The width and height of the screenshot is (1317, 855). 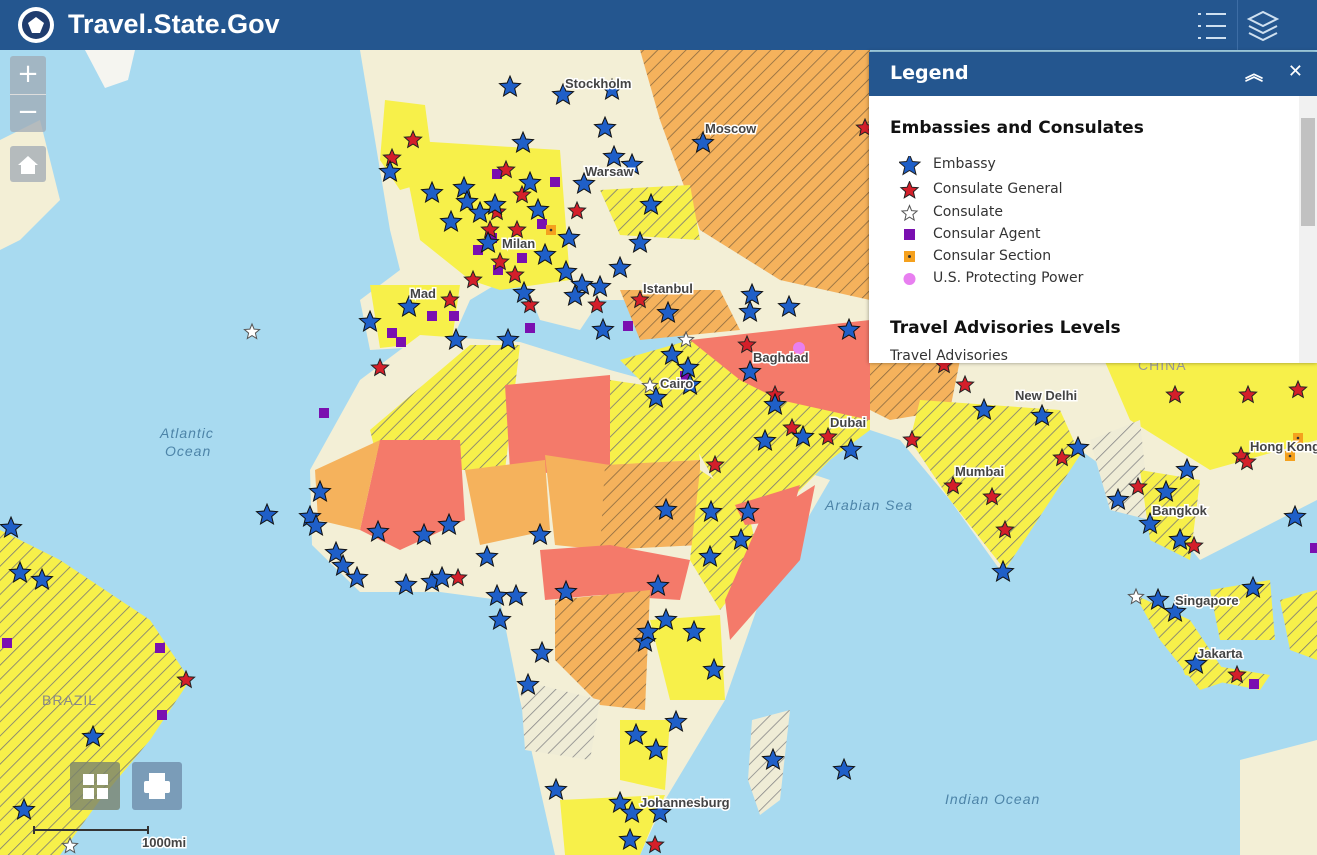 I want to click on map-label: Dubai, so click(x=848, y=422).